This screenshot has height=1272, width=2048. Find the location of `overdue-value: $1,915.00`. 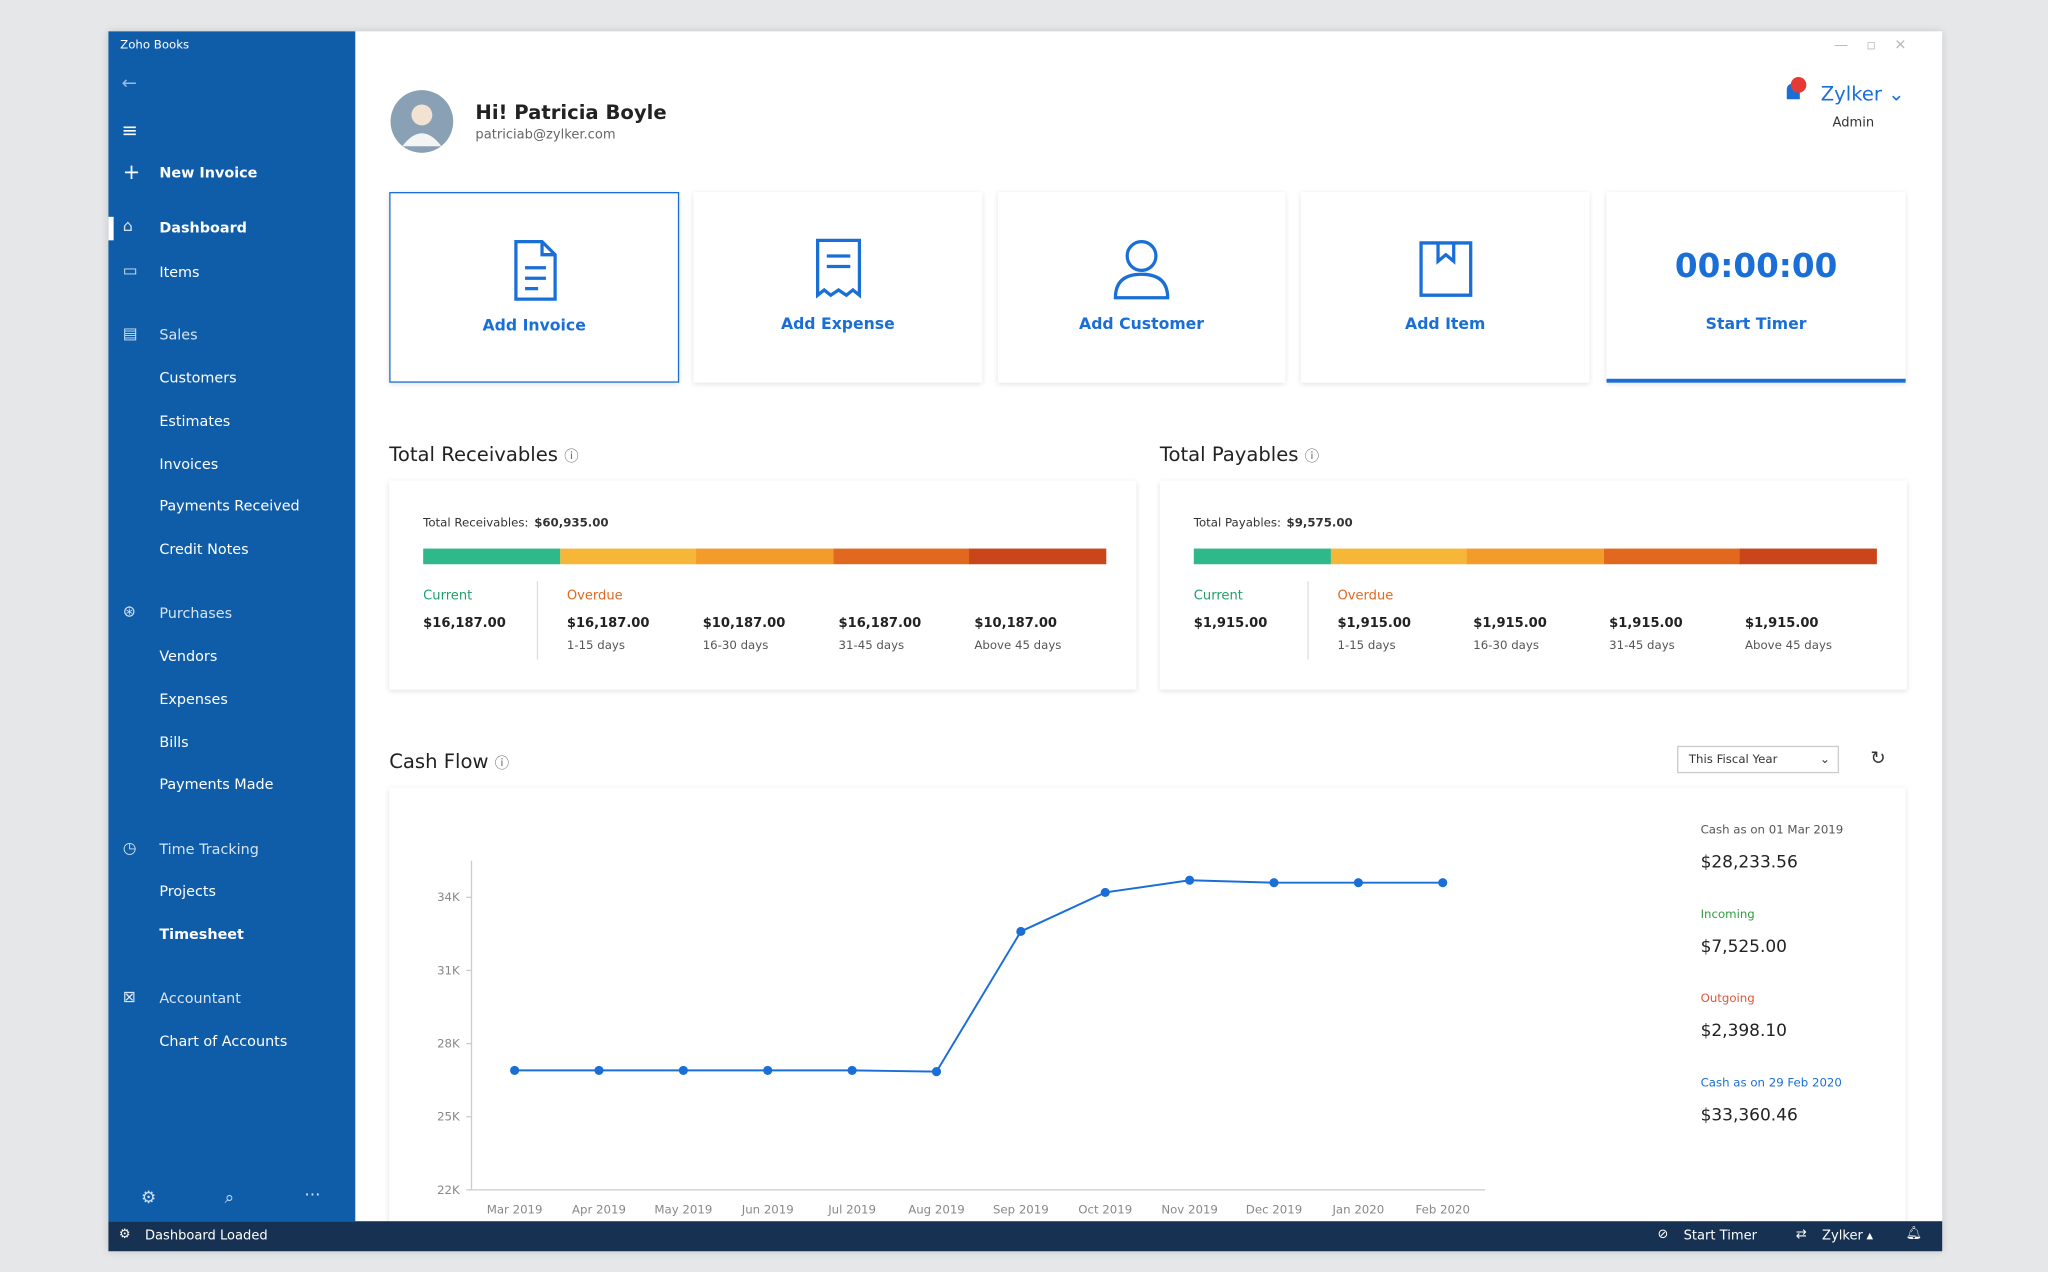

overdue-value: $1,915.00 is located at coordinates (1781, 623).